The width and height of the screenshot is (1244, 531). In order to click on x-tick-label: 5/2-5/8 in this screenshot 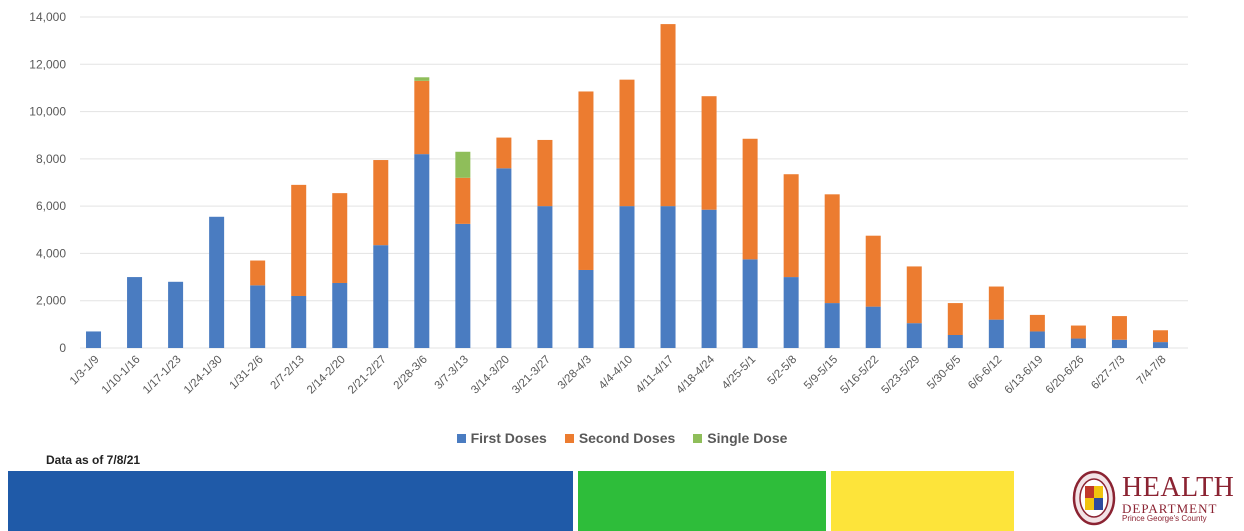, I will do `click(782, 371)`.